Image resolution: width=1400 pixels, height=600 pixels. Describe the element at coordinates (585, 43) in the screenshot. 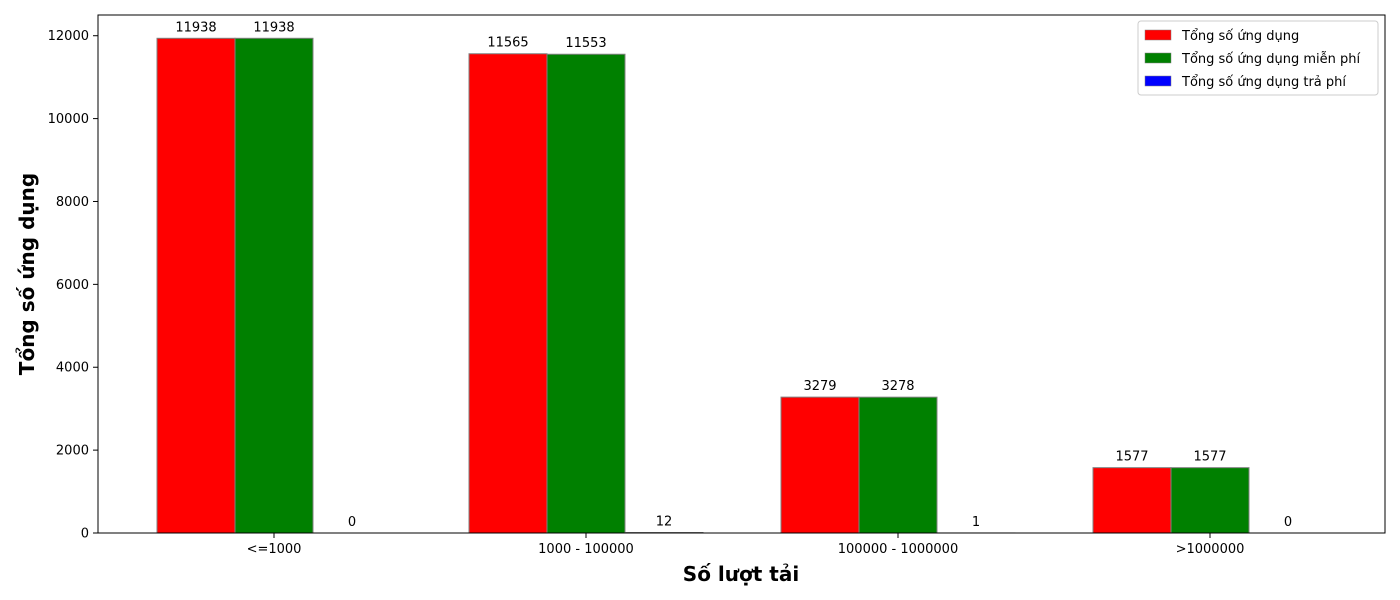

I see `data-label: 11553` at that location.